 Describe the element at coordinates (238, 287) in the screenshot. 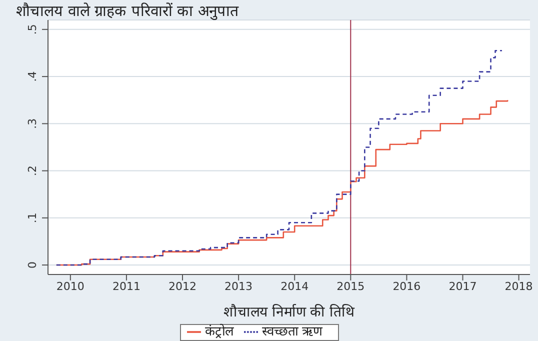

I see `x-tick-label: 2013` at that location.